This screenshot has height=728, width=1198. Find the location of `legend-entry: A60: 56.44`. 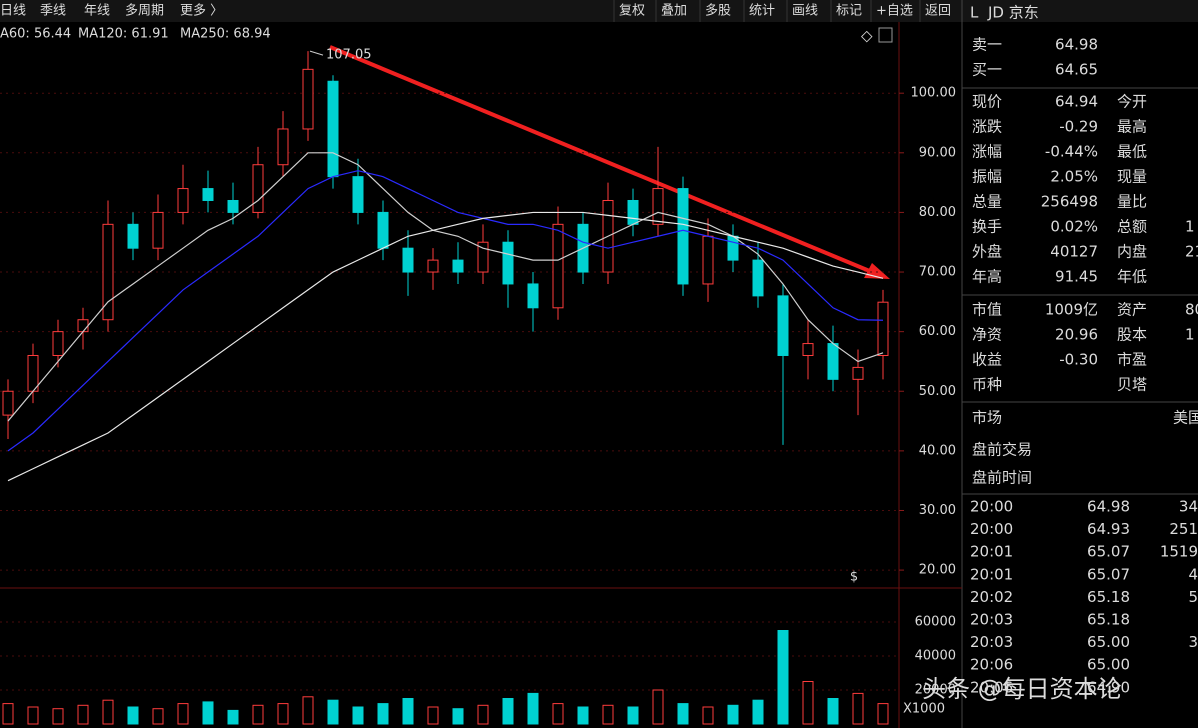

legend-entry: A60: 56.44 is located at coordinates (35, 34).